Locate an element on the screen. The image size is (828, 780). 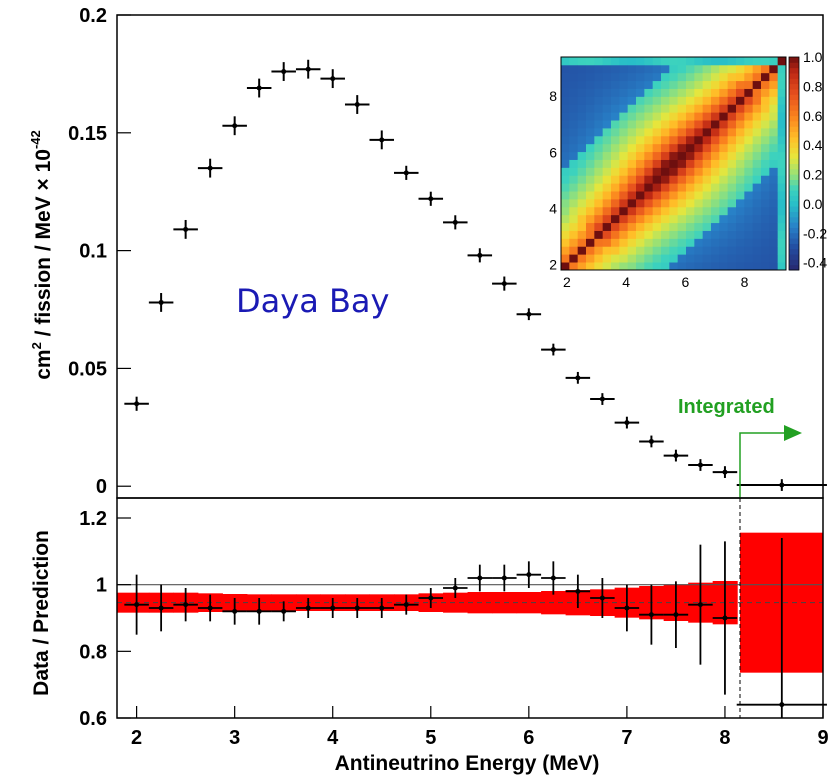
colorbar-tick-label: 0.0 is located at coordinates (813, 204).